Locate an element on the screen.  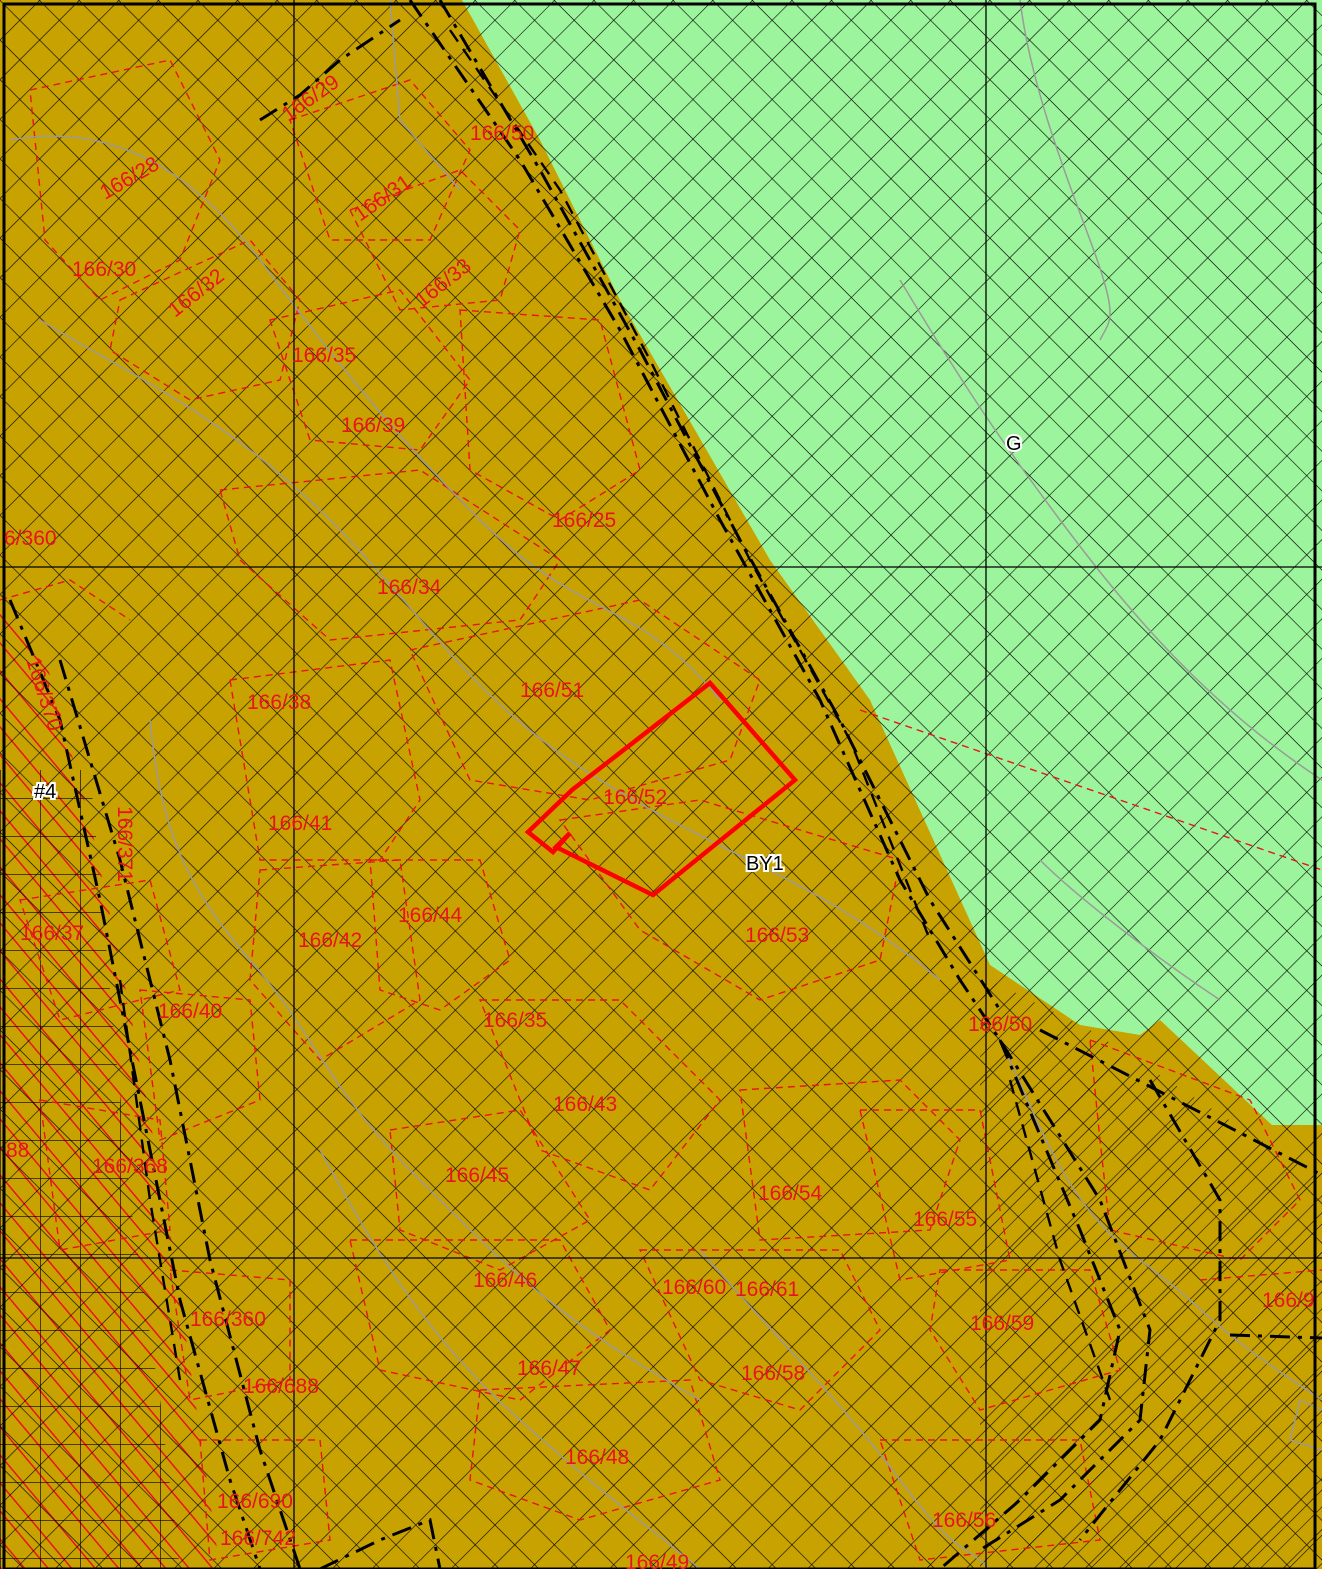
parcel-label: 166/61 is located at coordinates (767, 1289).